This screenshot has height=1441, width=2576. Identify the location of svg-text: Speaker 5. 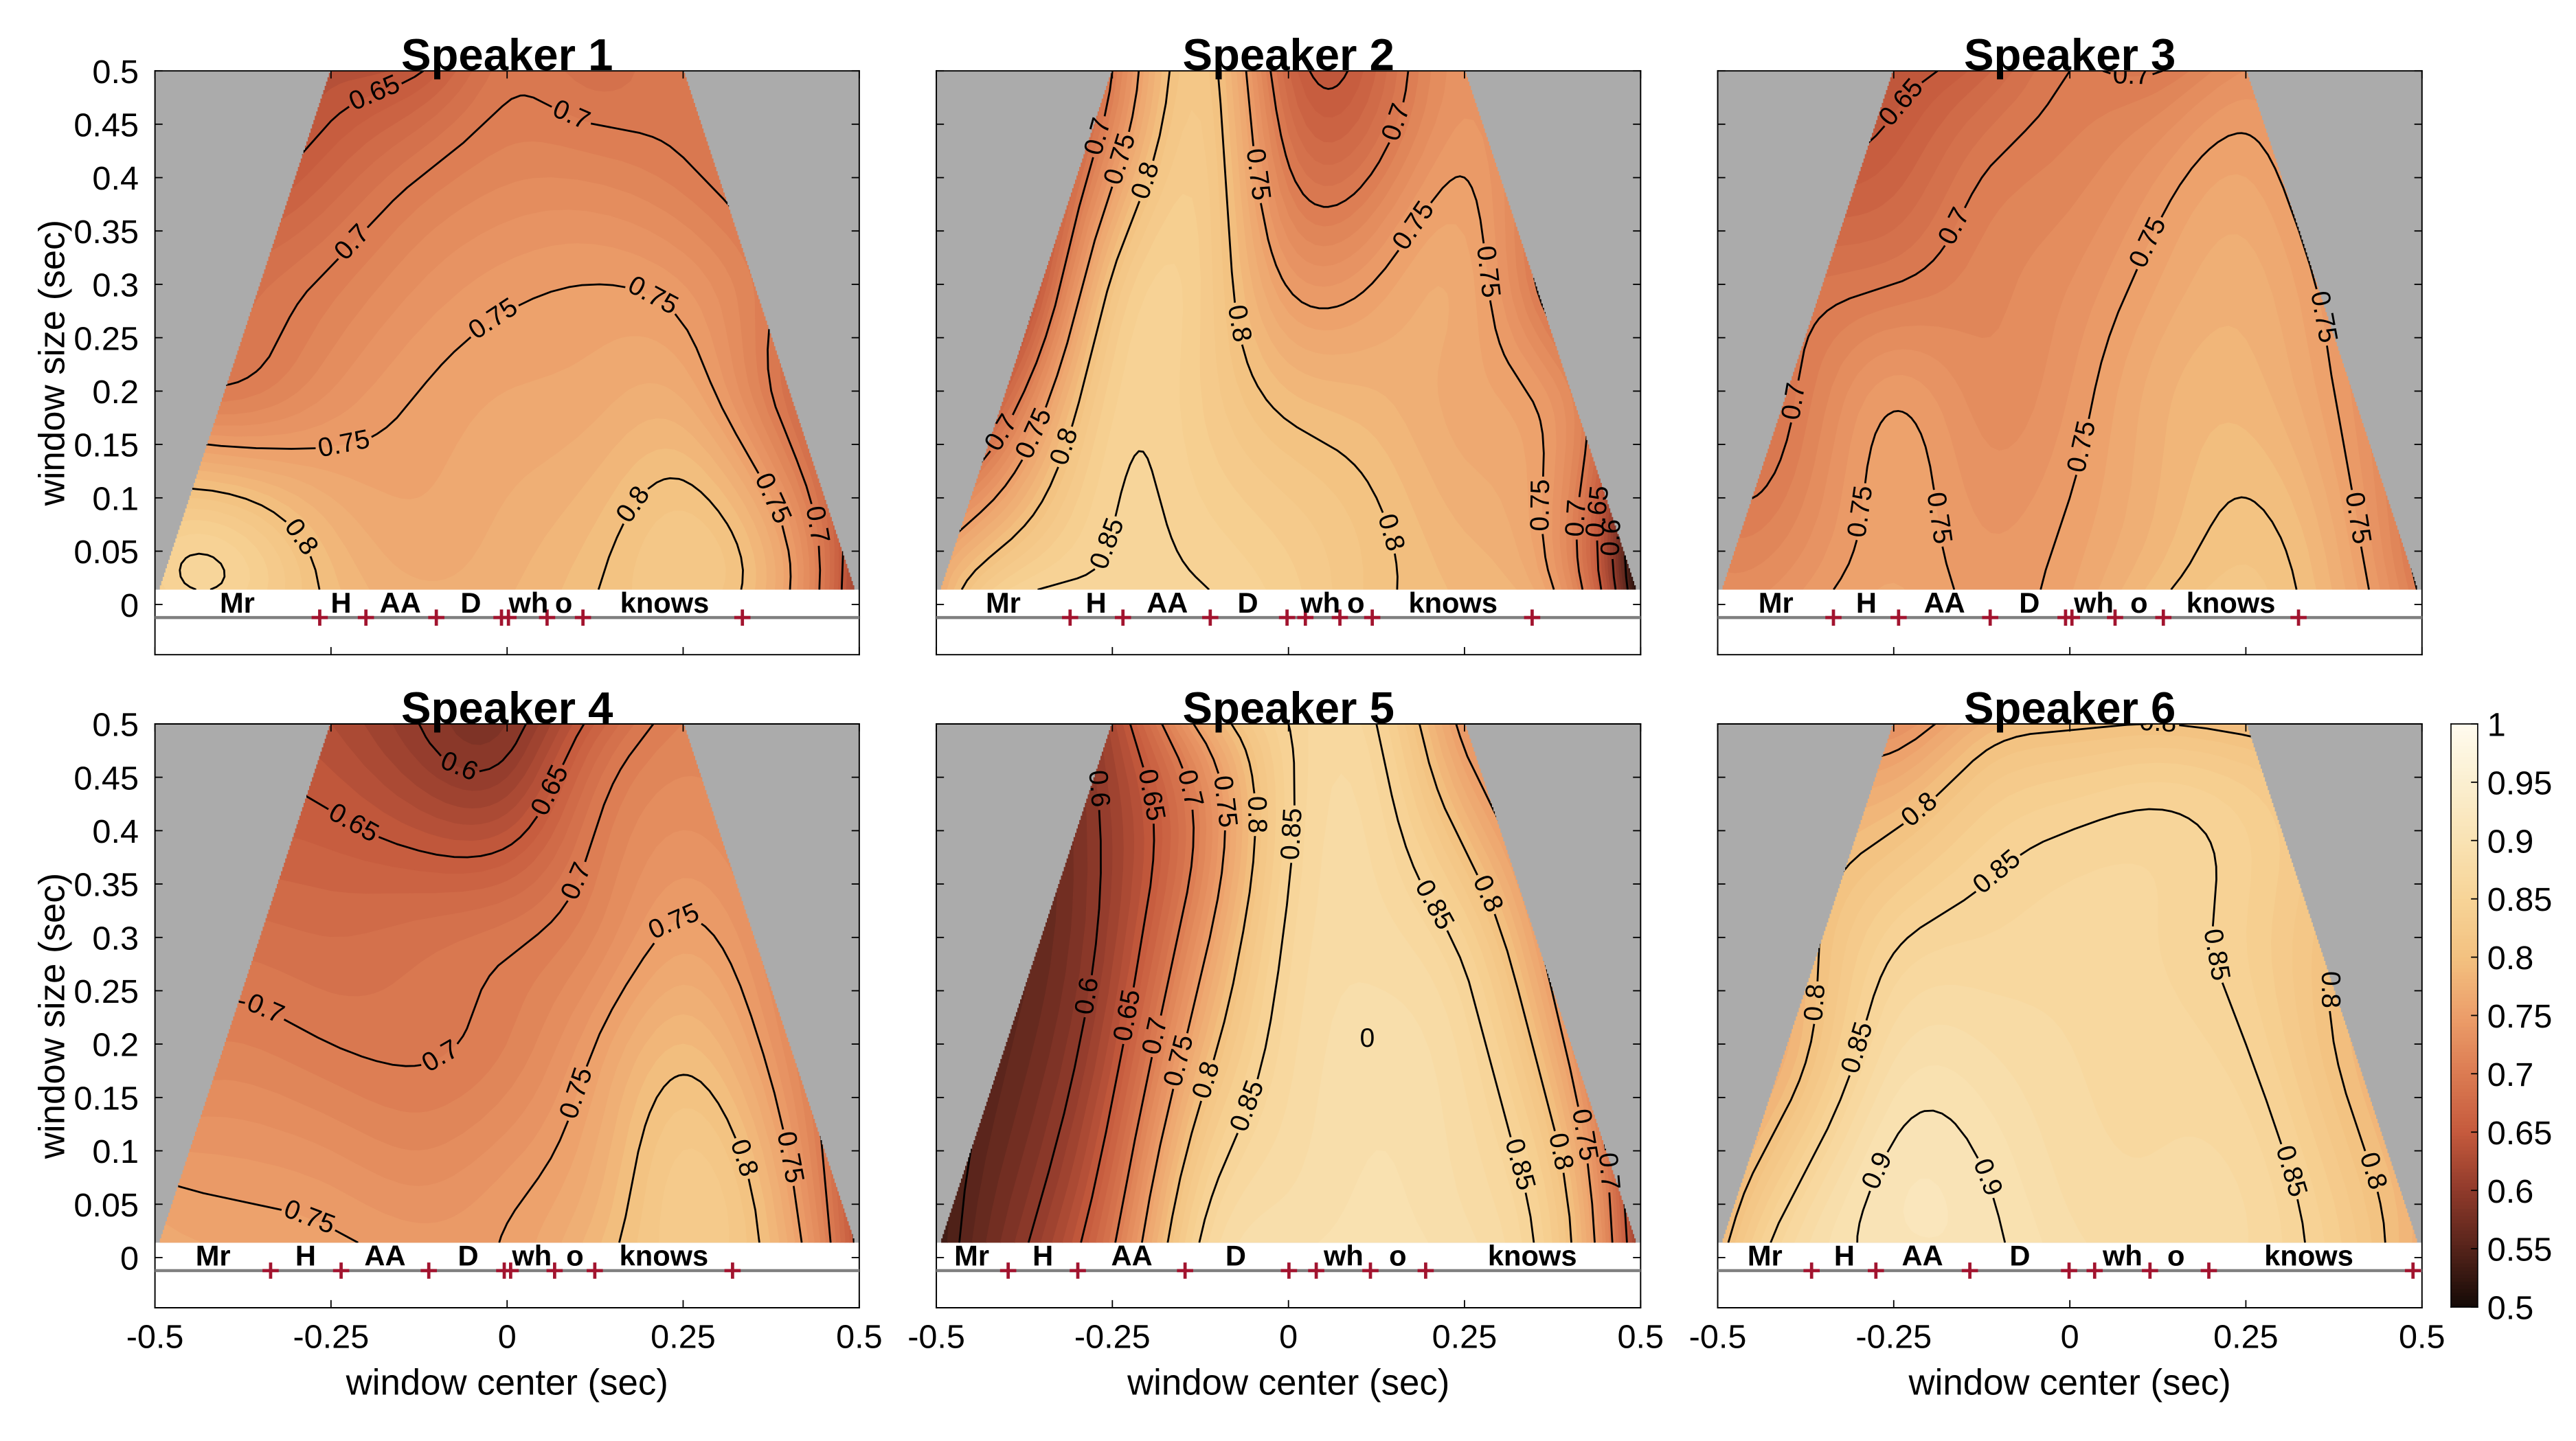
(1288, 708).